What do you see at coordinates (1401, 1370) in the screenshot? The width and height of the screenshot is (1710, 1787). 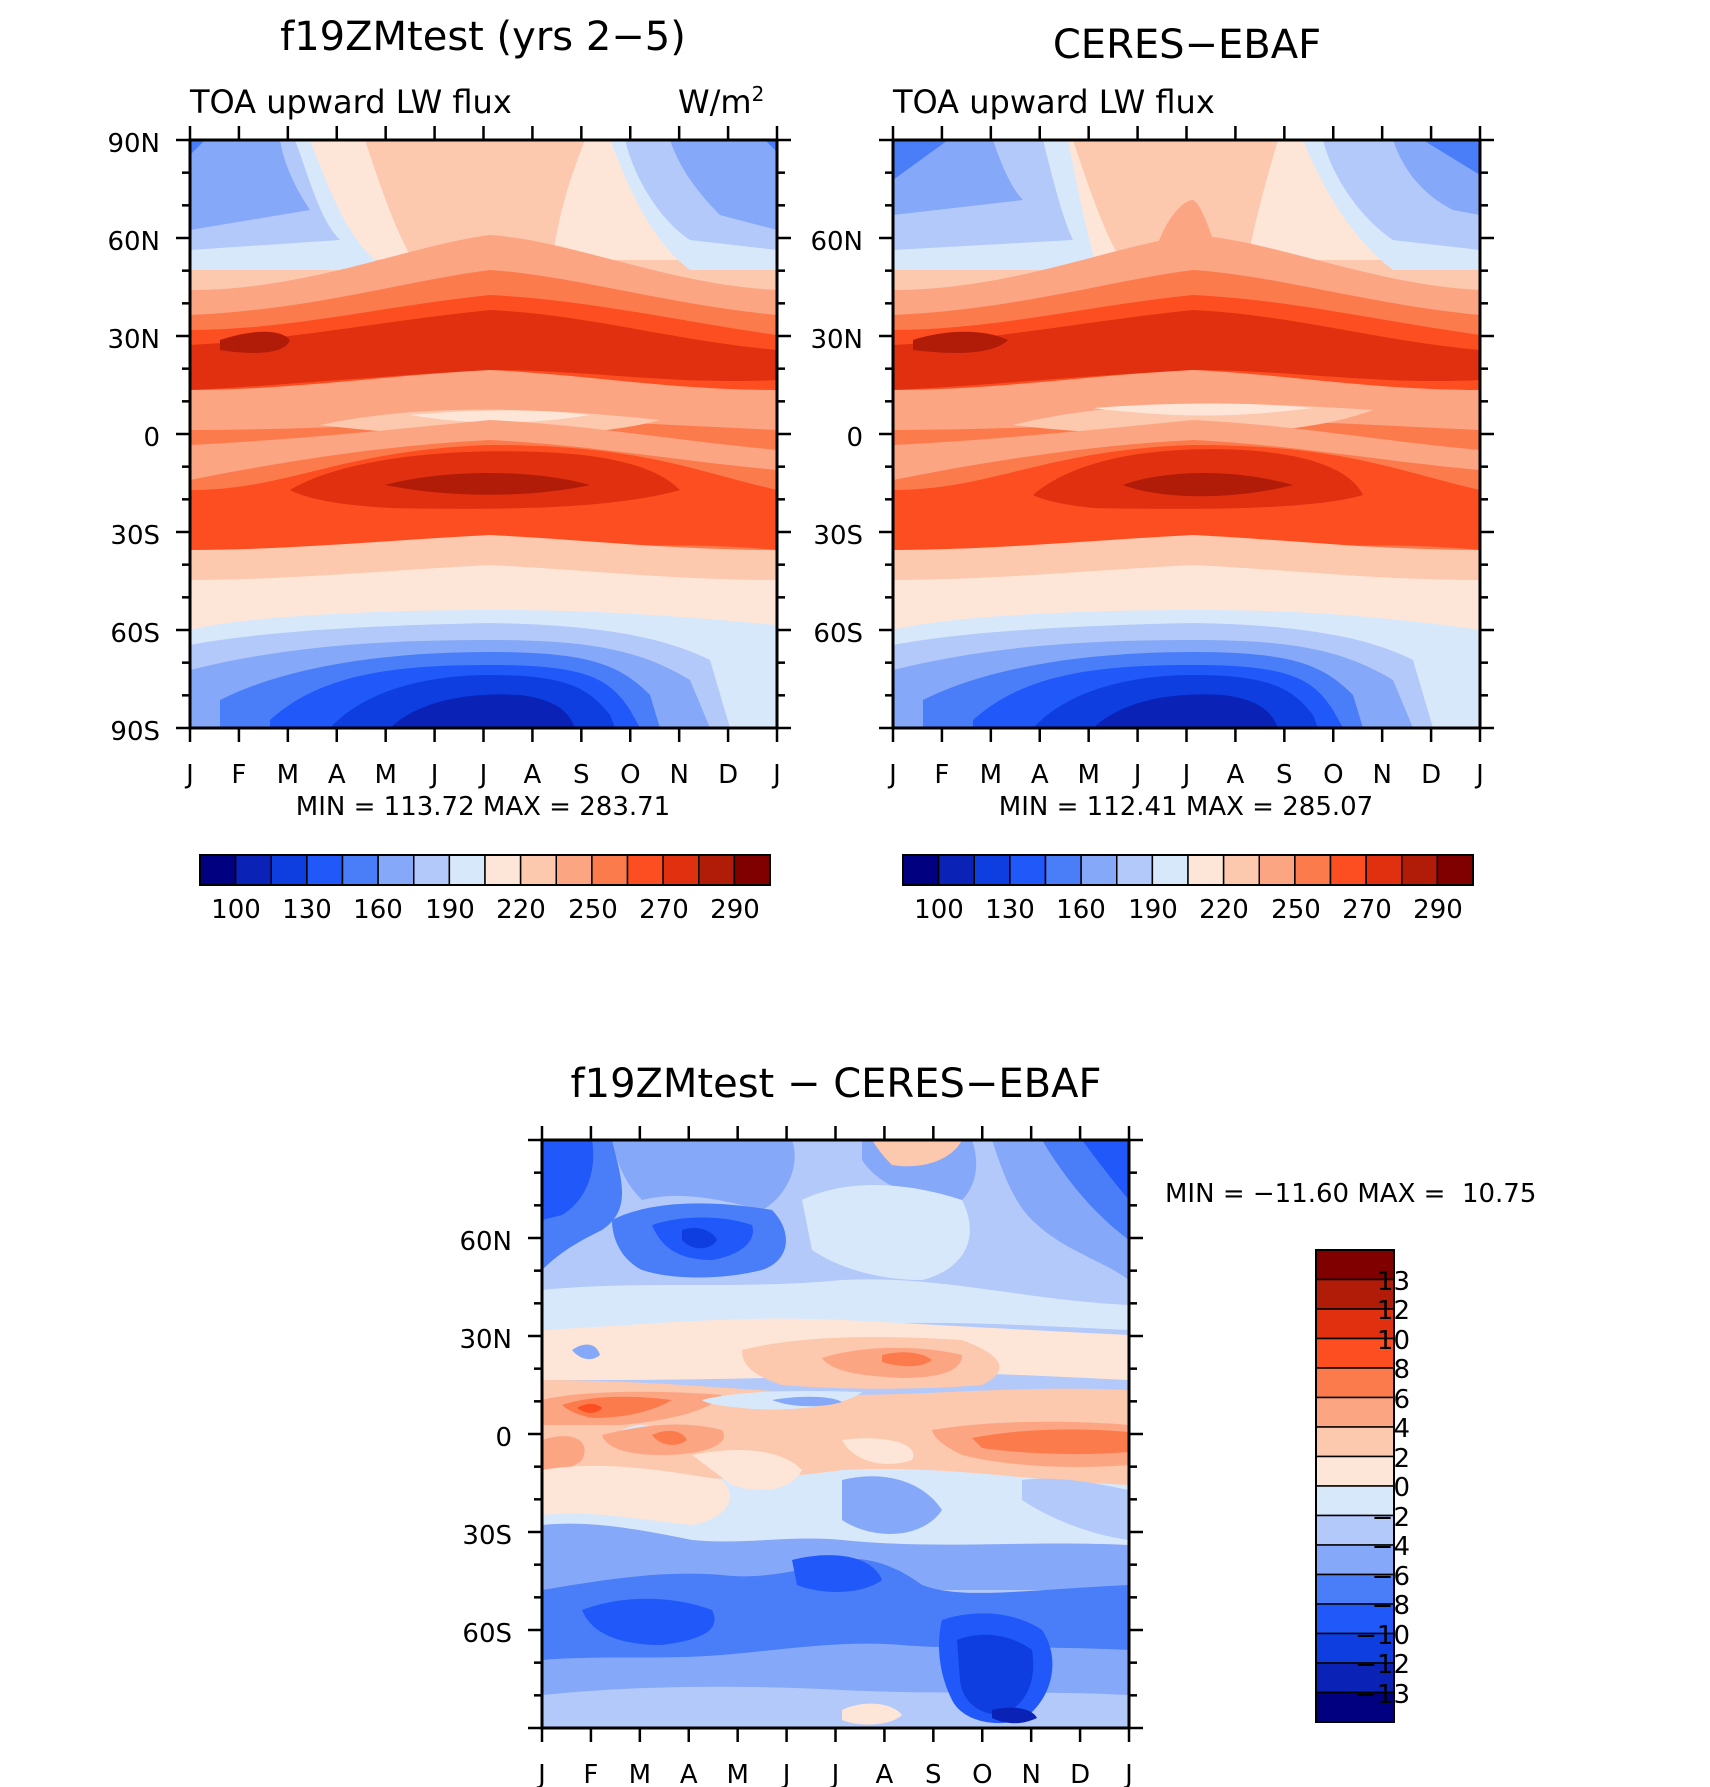 I see `colorbar-label: 8` at bounding box center [1401, 1370].